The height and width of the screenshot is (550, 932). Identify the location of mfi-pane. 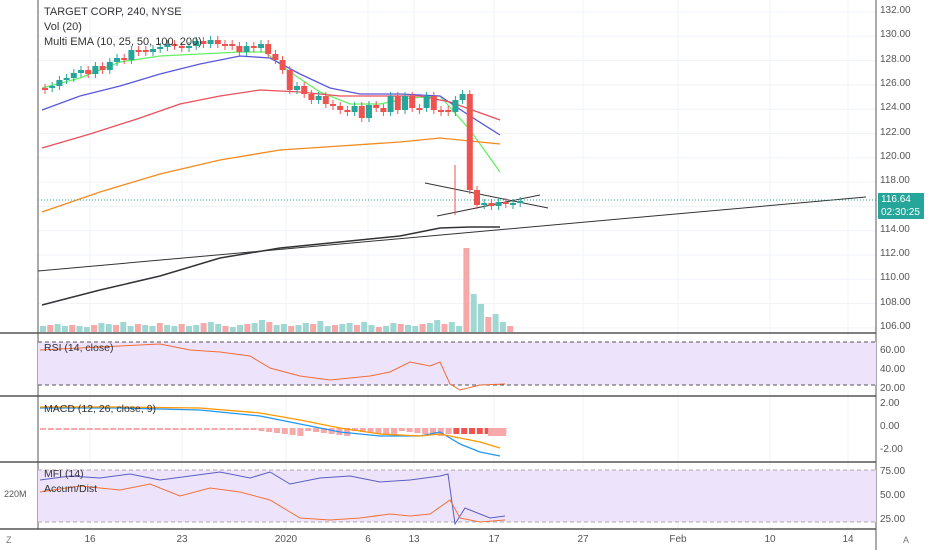
(457, 497).